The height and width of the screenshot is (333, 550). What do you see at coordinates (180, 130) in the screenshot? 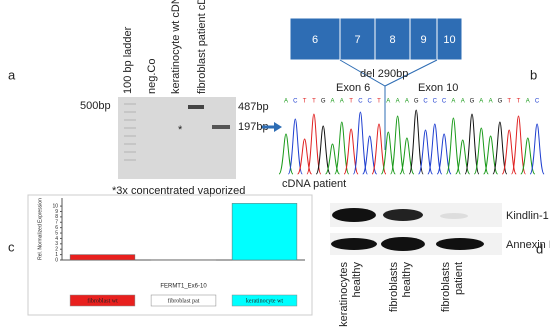
I see `asterisk: *` at bounding box center [180, 130].